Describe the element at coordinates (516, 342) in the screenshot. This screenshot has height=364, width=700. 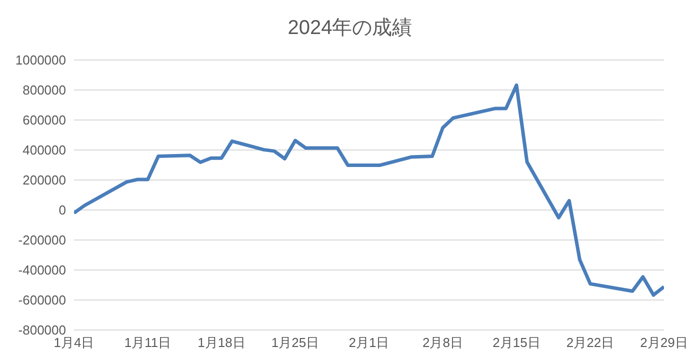
I see `x-tick-label: 2月15日` at that location.